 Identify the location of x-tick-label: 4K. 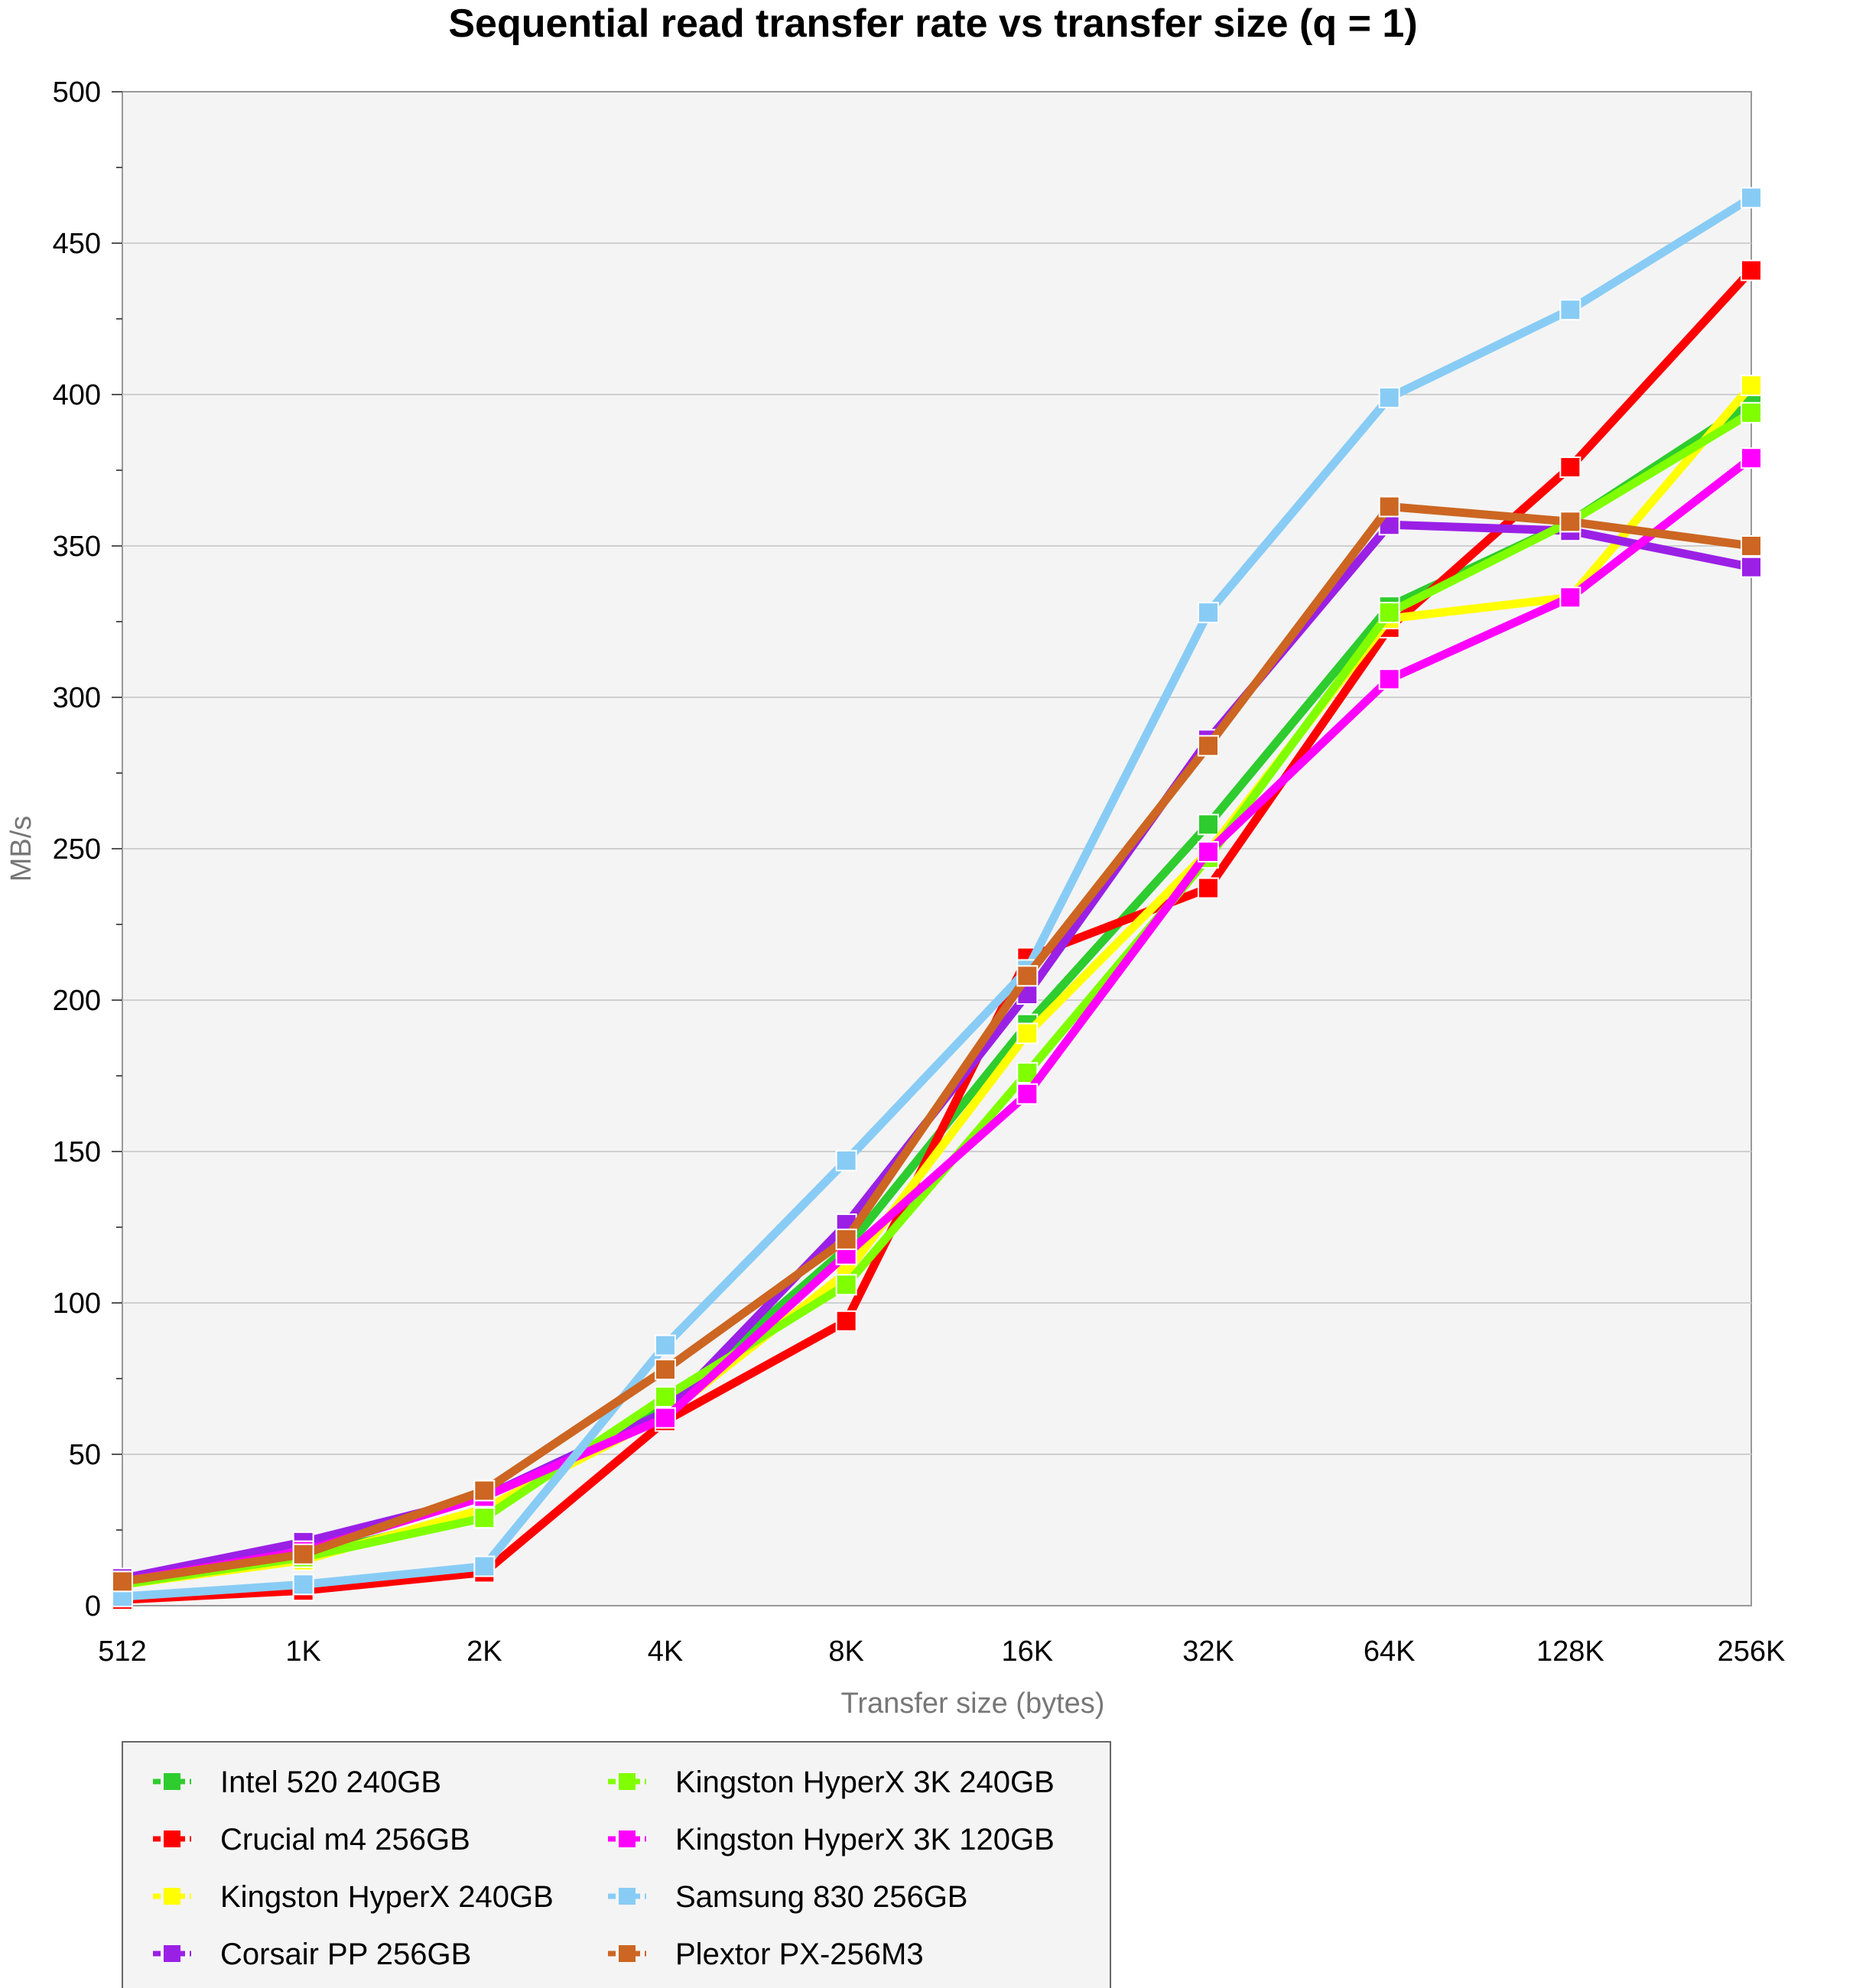
(665, 1652).